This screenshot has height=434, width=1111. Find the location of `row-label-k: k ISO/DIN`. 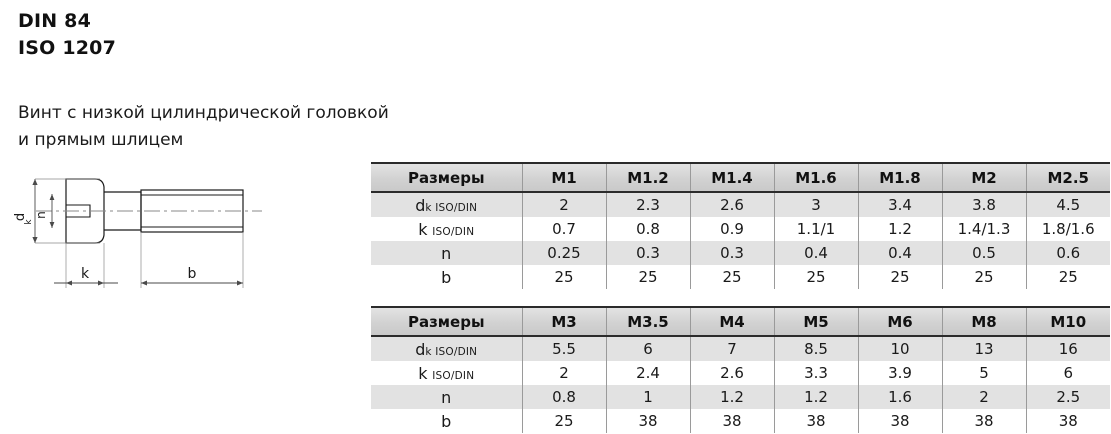

row-label-k: k ISO/DIN is located at coordinates (446, 229).